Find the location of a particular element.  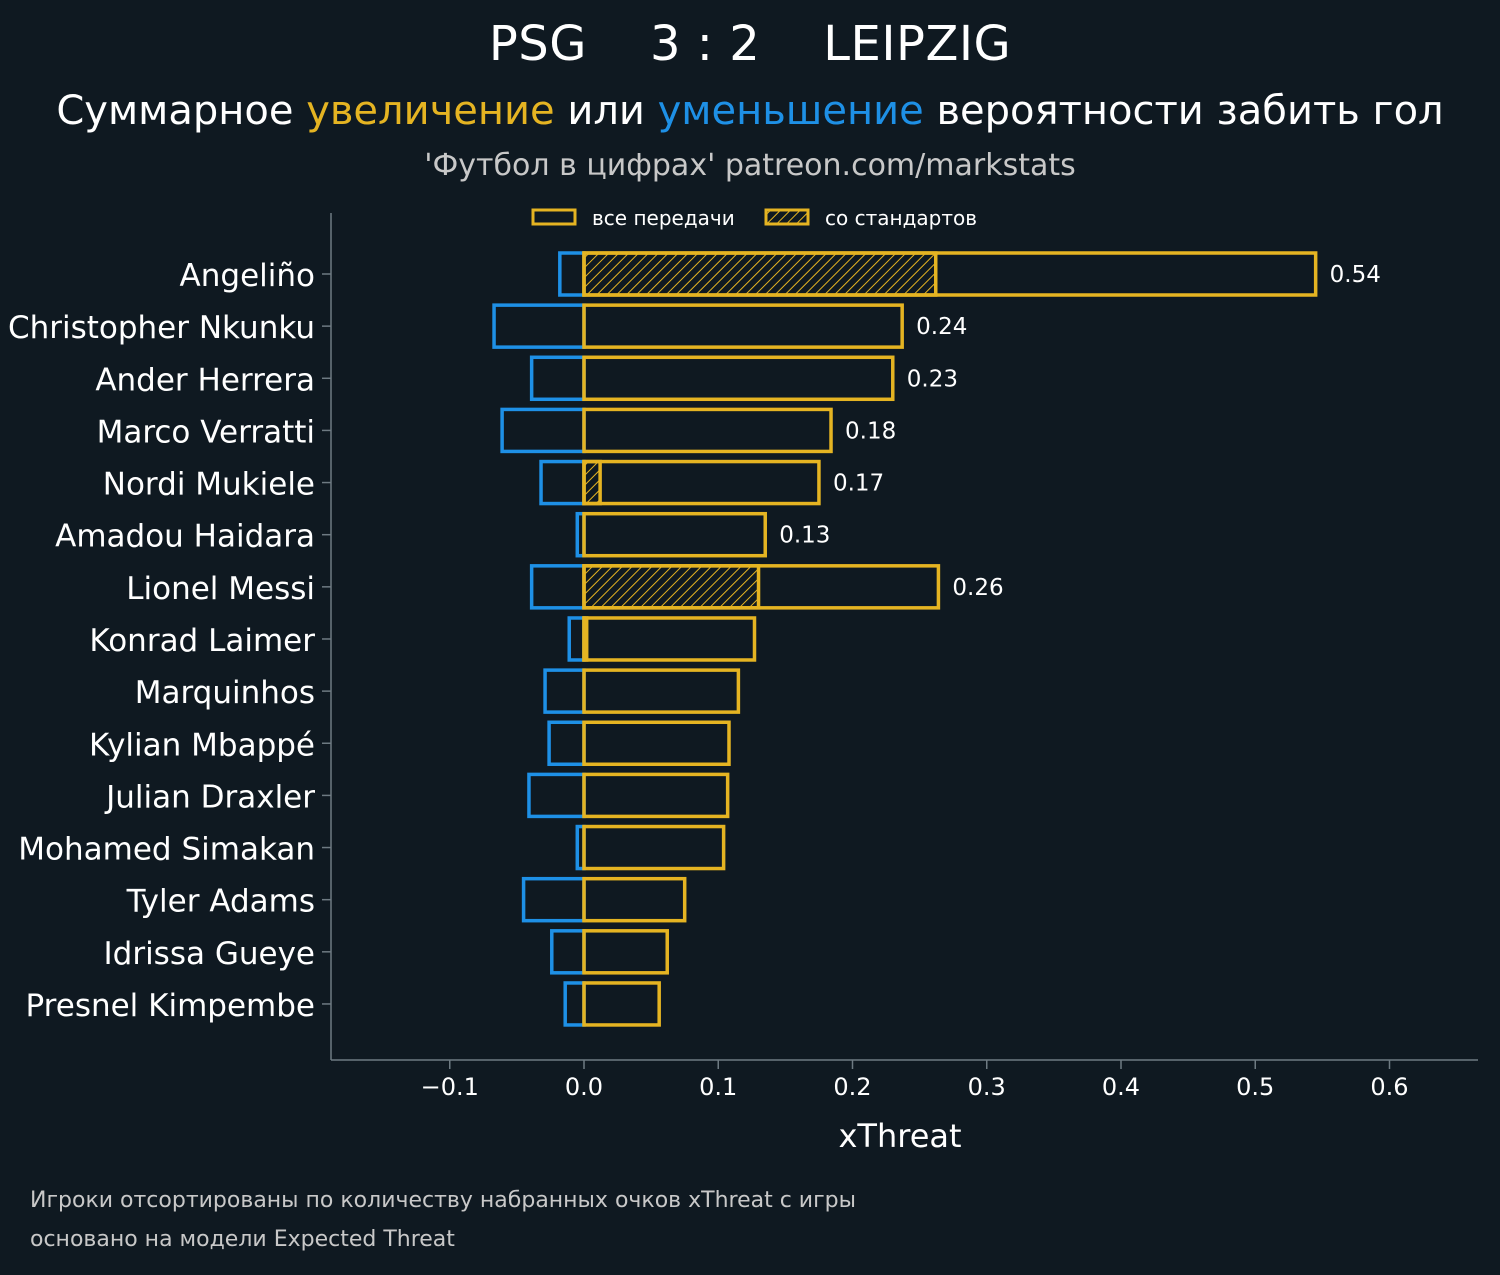

bar-row: 0.18 is located at coordinates (698, 430).